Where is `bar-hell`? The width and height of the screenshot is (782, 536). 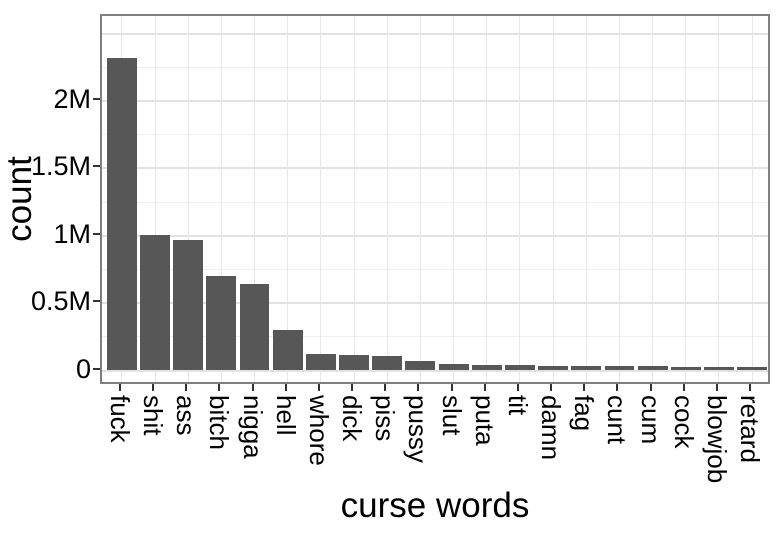
bar-hell is located at coordinates (287, 350).